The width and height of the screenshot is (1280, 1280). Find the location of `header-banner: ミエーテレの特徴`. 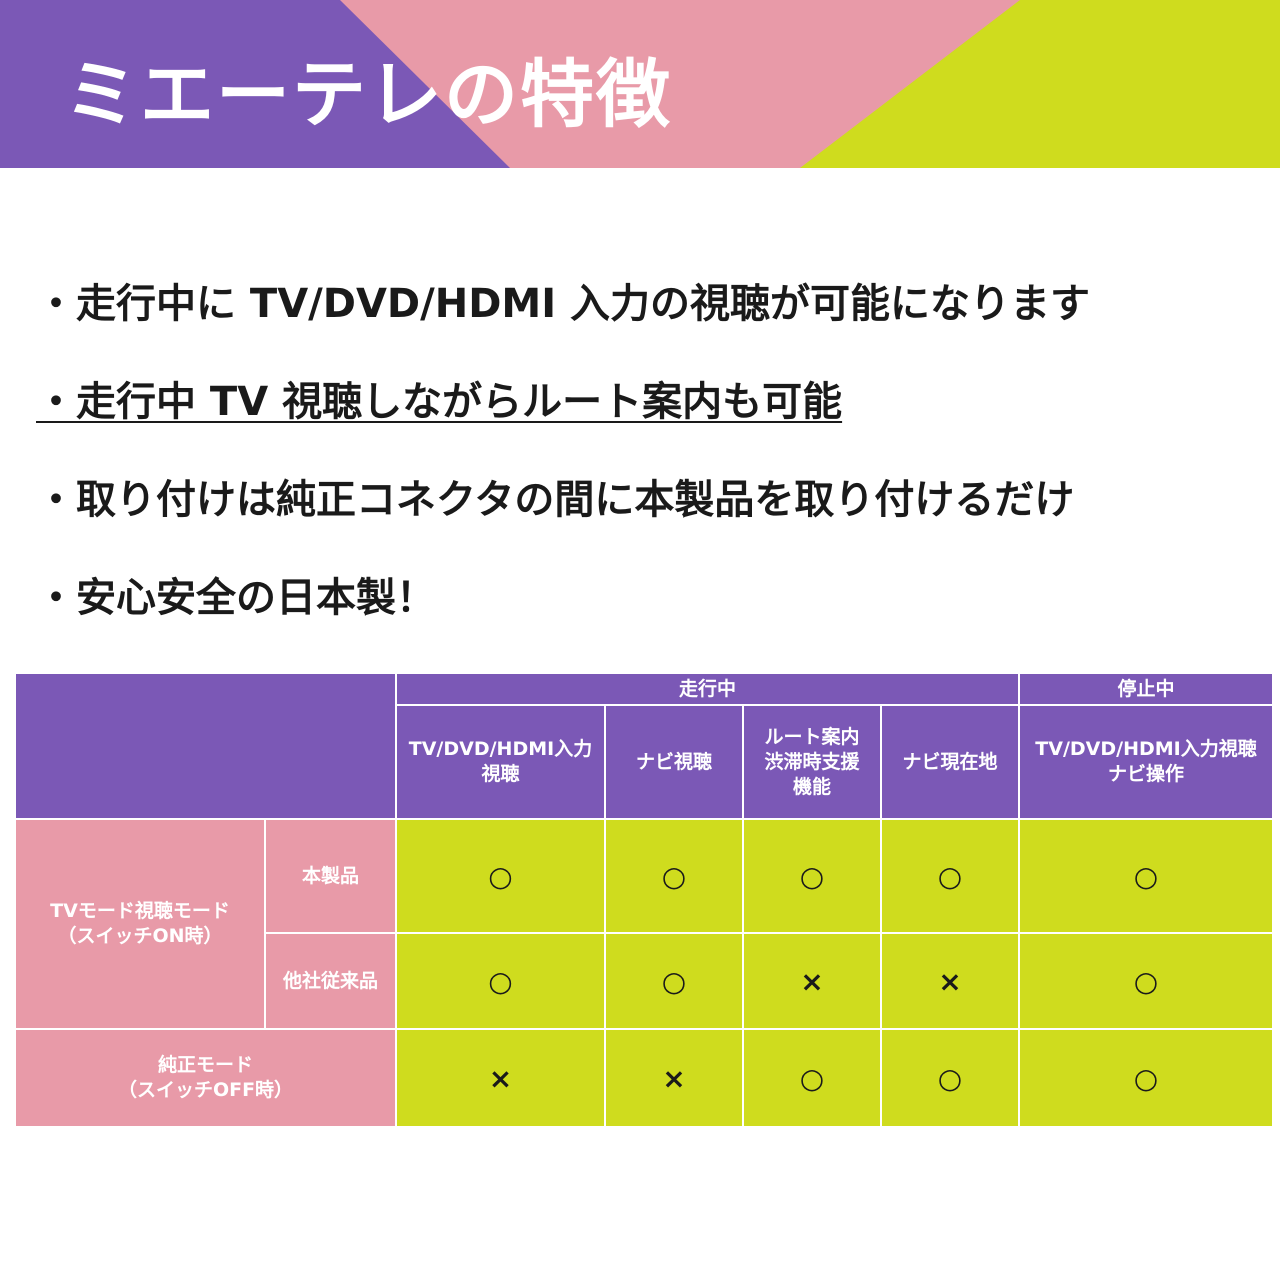

header-banner: ミエーテレの特徴 is located at coordinates (640, 84).